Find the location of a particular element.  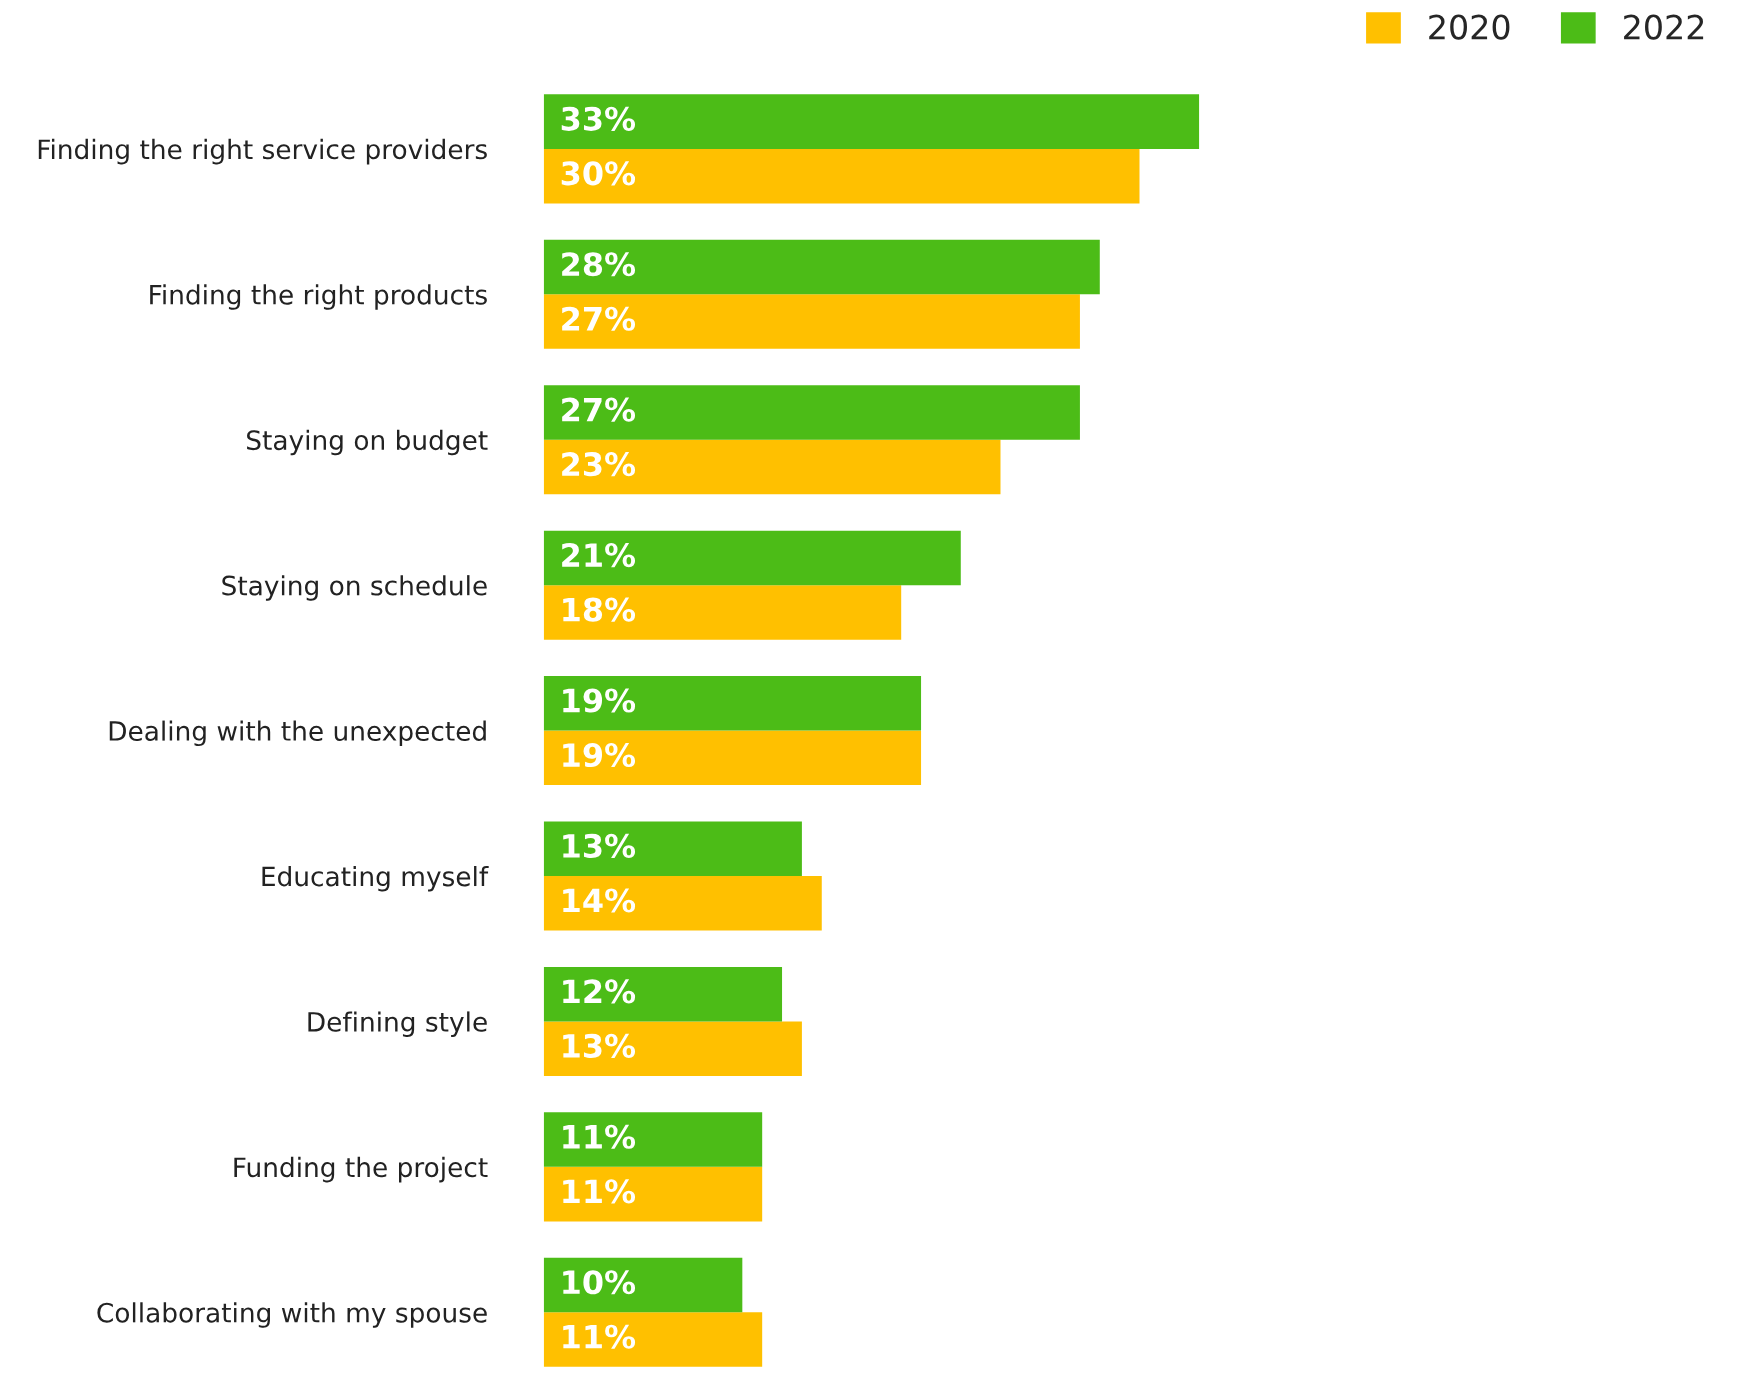

data-label: 14% is located at coordinates (599, 900).